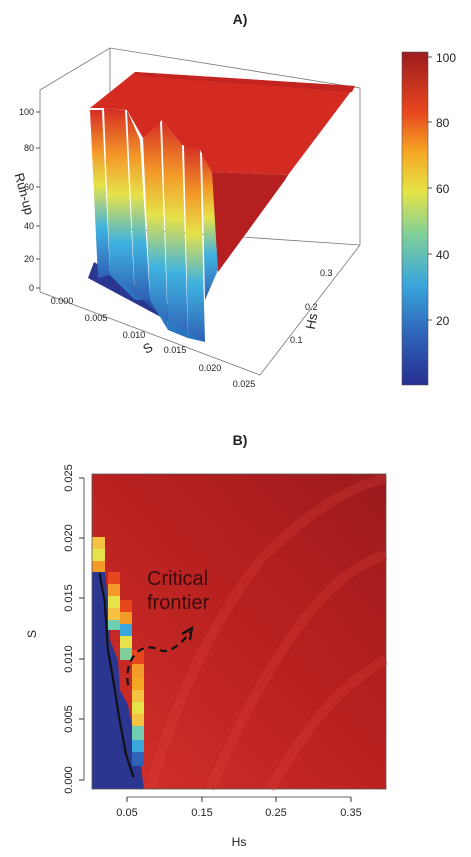 The width and height of the screenshot is (471, 857). I want to click on s-tick-0.010: 0.010, so click(134, 335).